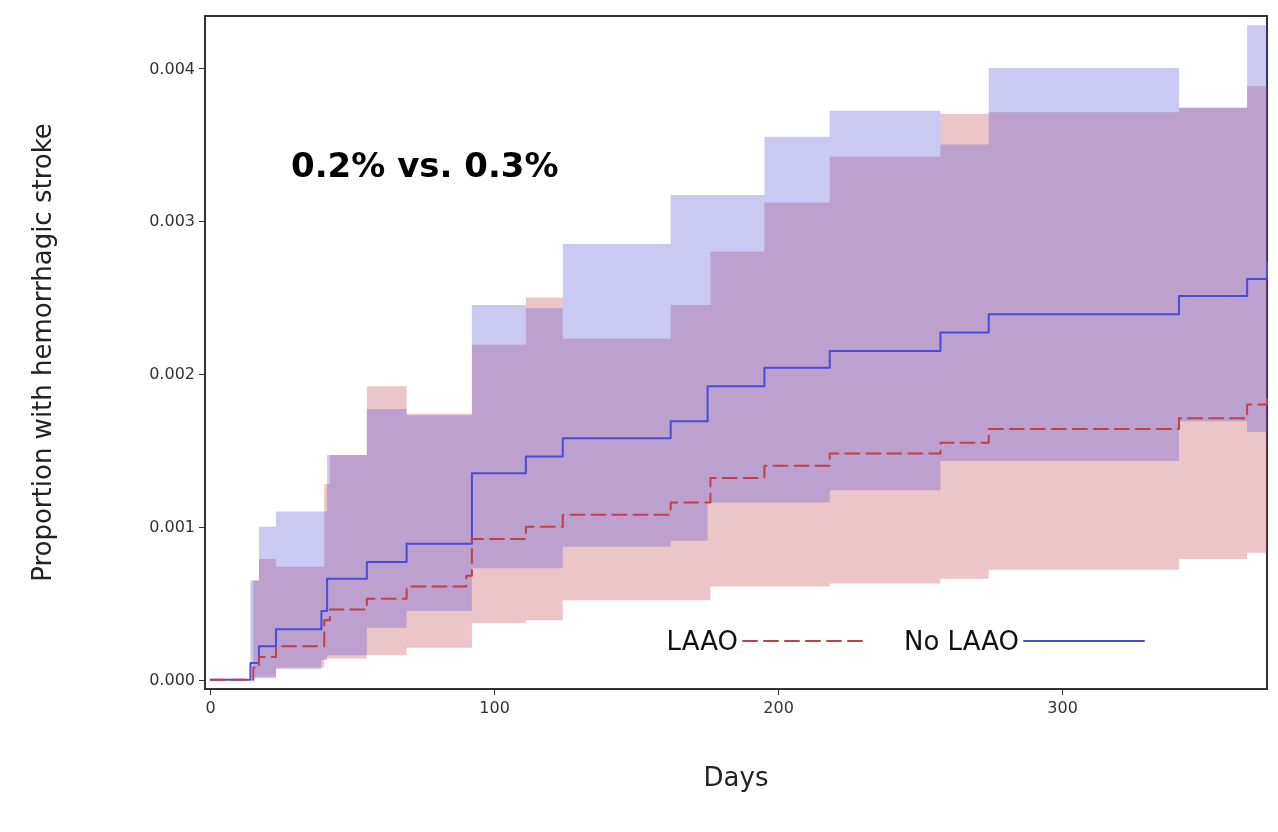 Image resolution: width=1278 pixels, height=832 pixels. Describe the element at coordinates (42, 352) in the screenshot. I see `y-axis-title: Proportion with hemorrhagic stroke` at that location.